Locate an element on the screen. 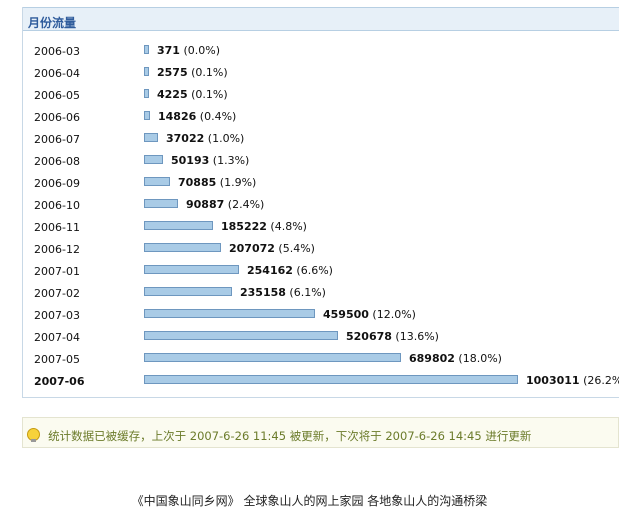  chart-row: 2006-12 207072 (5.4%) is located at coordinates (321, 249).